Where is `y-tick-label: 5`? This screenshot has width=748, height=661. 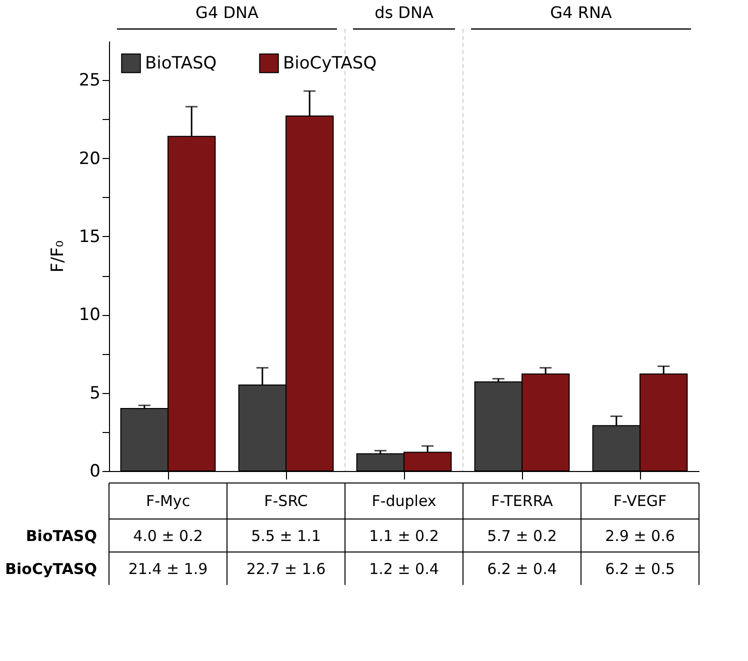
y-tick-label: 5 is located at coordinates (95, 393).